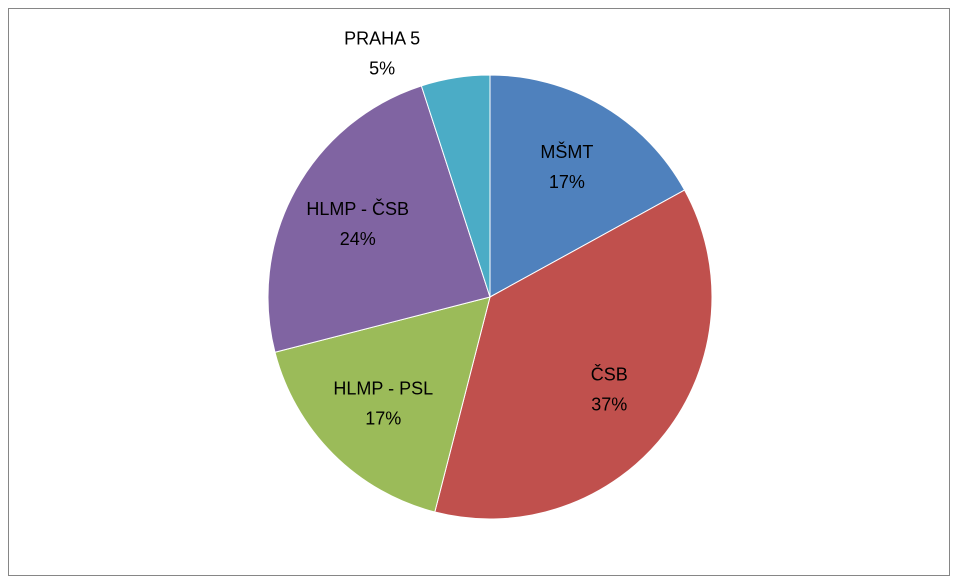  What do you see at coordinates (357, 208) in the screenshot?
I see `slice-label: HLMP - ČSB` at bounding box center [357, 208].